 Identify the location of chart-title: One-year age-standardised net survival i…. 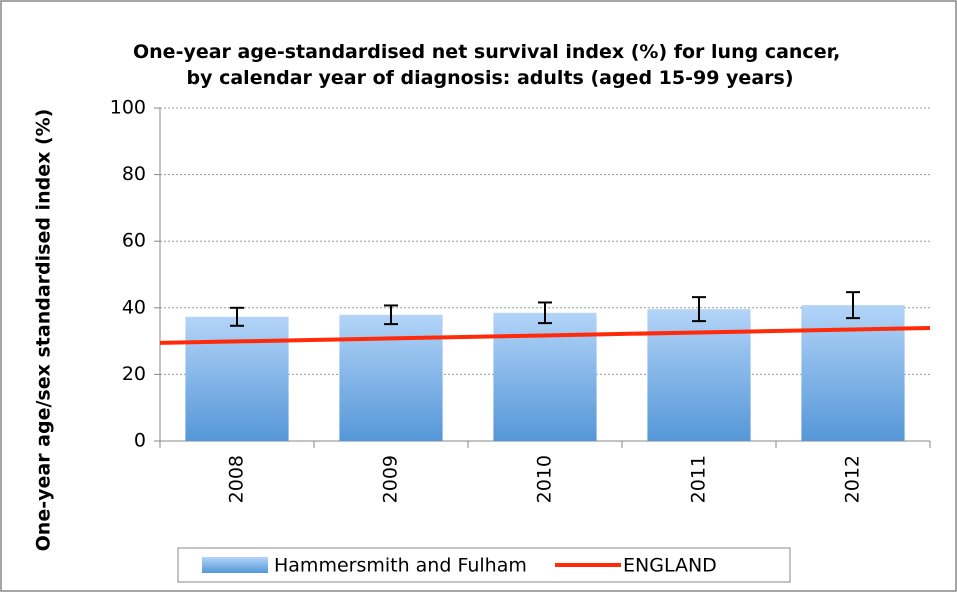
(490, 65).